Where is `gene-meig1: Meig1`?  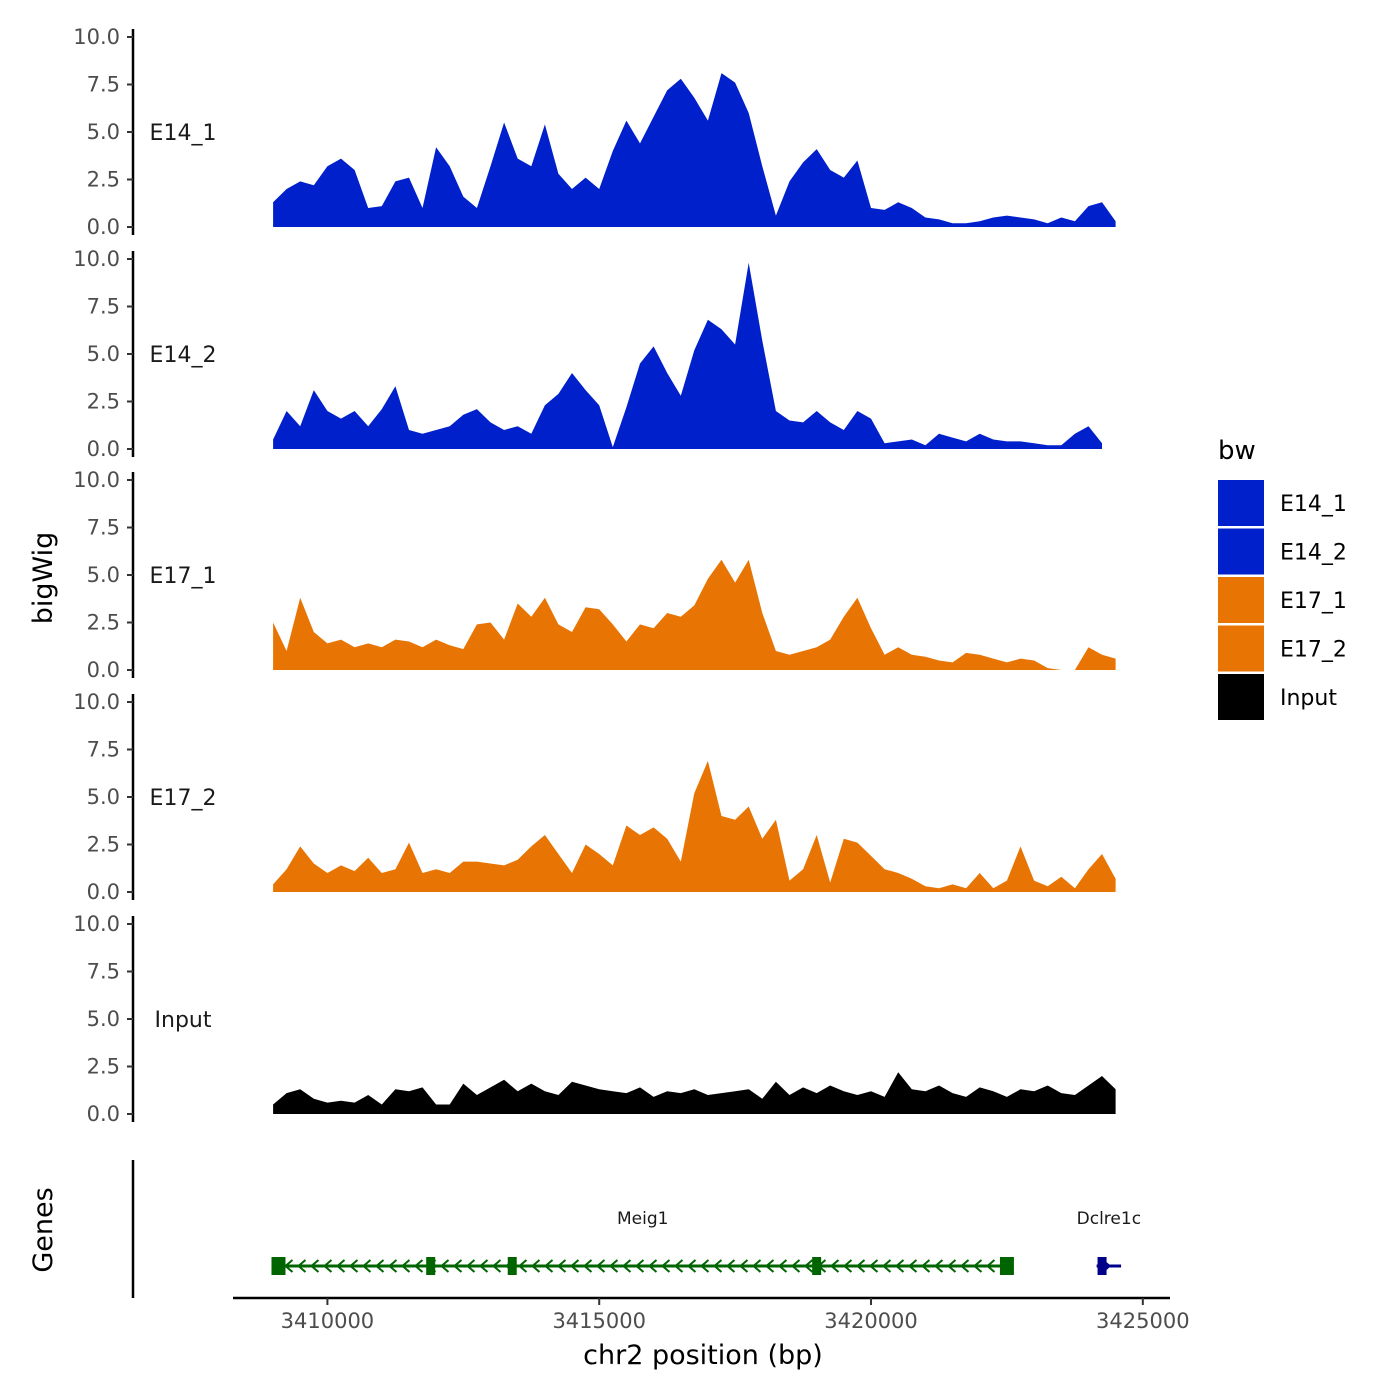 gene-meig1: Meig1 is located at coordinates (642, 1242).